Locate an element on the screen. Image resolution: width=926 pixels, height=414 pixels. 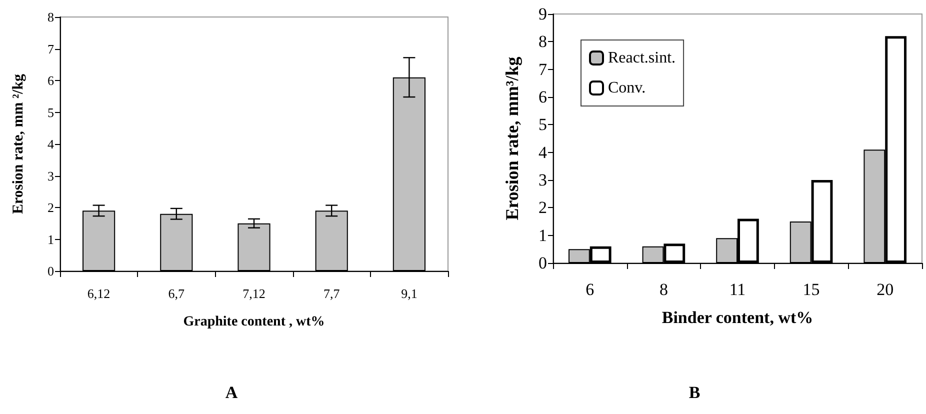
x-tick-label: 15 is located at coordinates (811, 289).